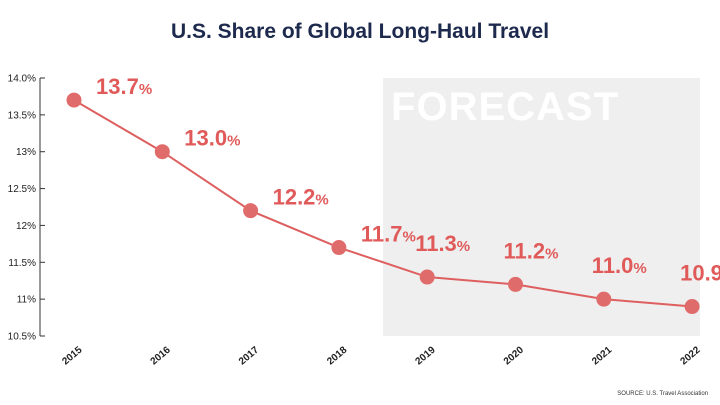 The width and height of the screenshot is (720, 405). I want to click on x-tick-label: 2015, so click(72, 355).